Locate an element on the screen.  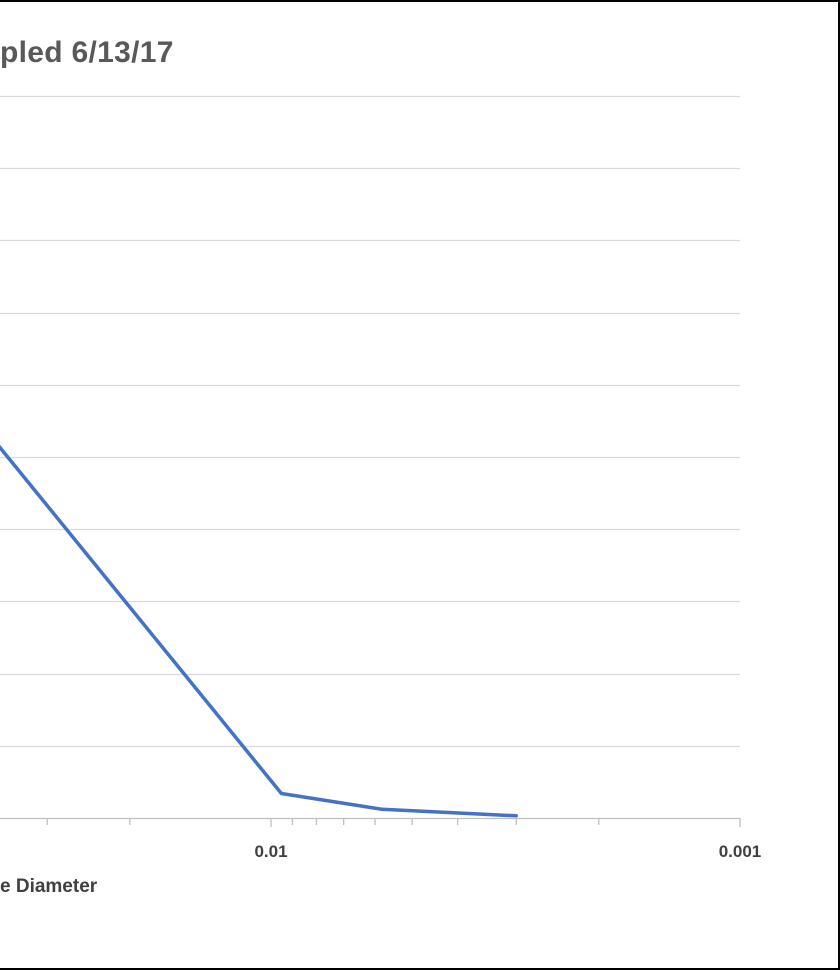
x-axis is located at coordinates (370, 822).